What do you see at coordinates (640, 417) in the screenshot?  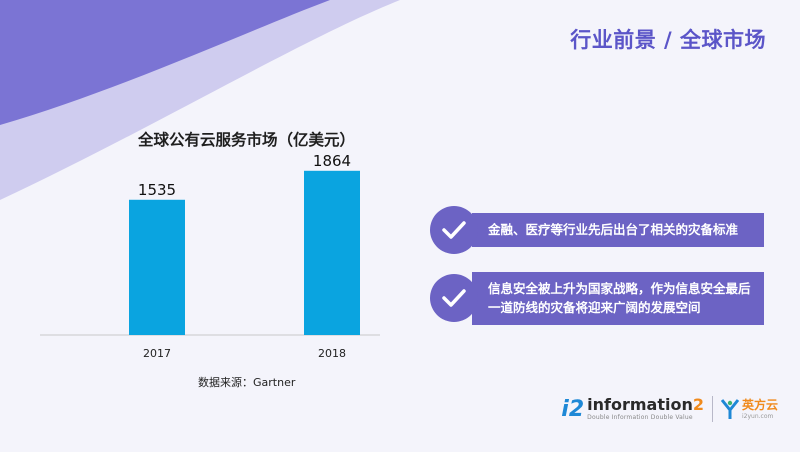 I see `i2-tagline: Double Information Double Value` at bounding box center [640, 417].